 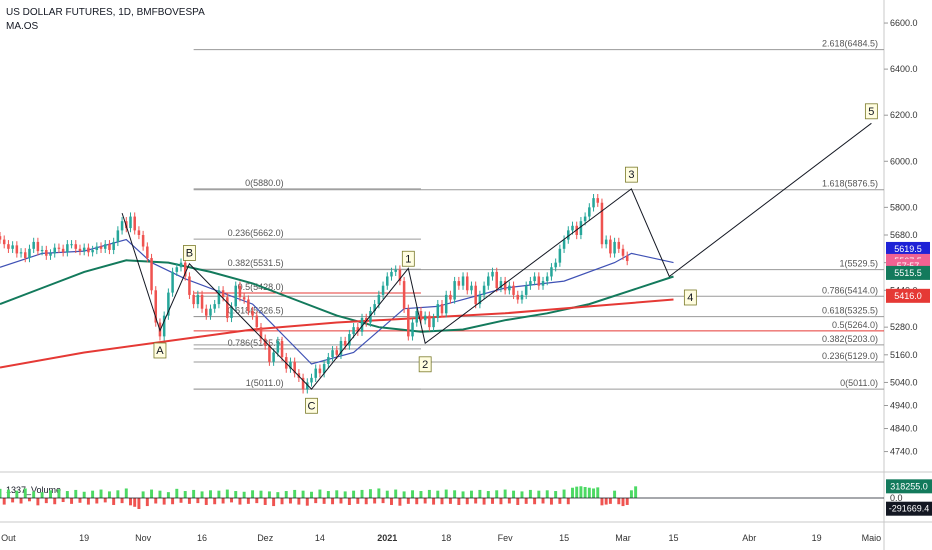 What do you see at coordinates (904, 429) in the screenshot?
I see `y-tick-label: 4840.0` at bounding box center [904, 429].